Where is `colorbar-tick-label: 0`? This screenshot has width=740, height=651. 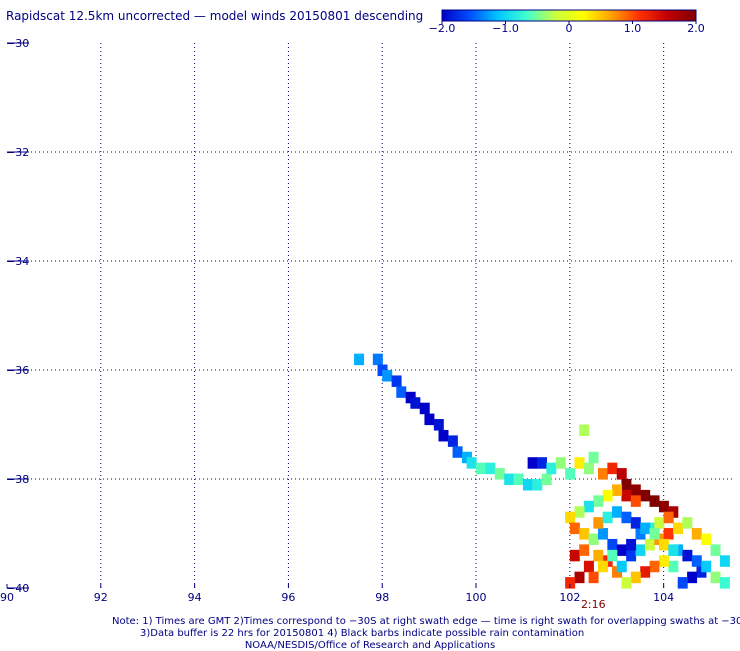
colorbar-tick-label: 0 is located at coordinates (569, 28).